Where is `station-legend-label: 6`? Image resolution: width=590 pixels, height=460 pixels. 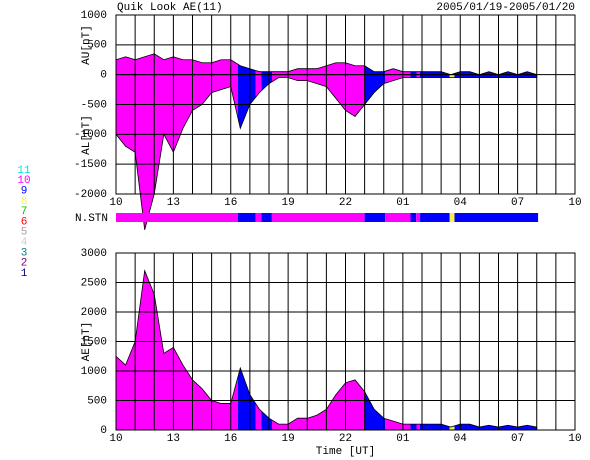
station-legend-label: 6 is located at coordinates (24, 222).